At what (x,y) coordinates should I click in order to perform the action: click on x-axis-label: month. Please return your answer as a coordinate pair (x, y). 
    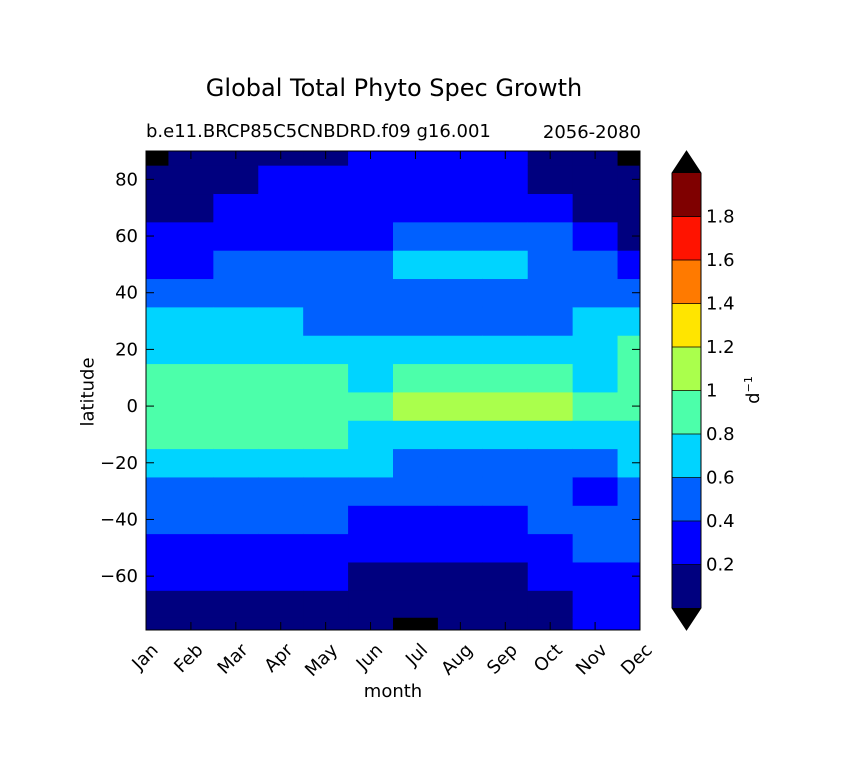
    Looking at the image, I should click on (393, 691).